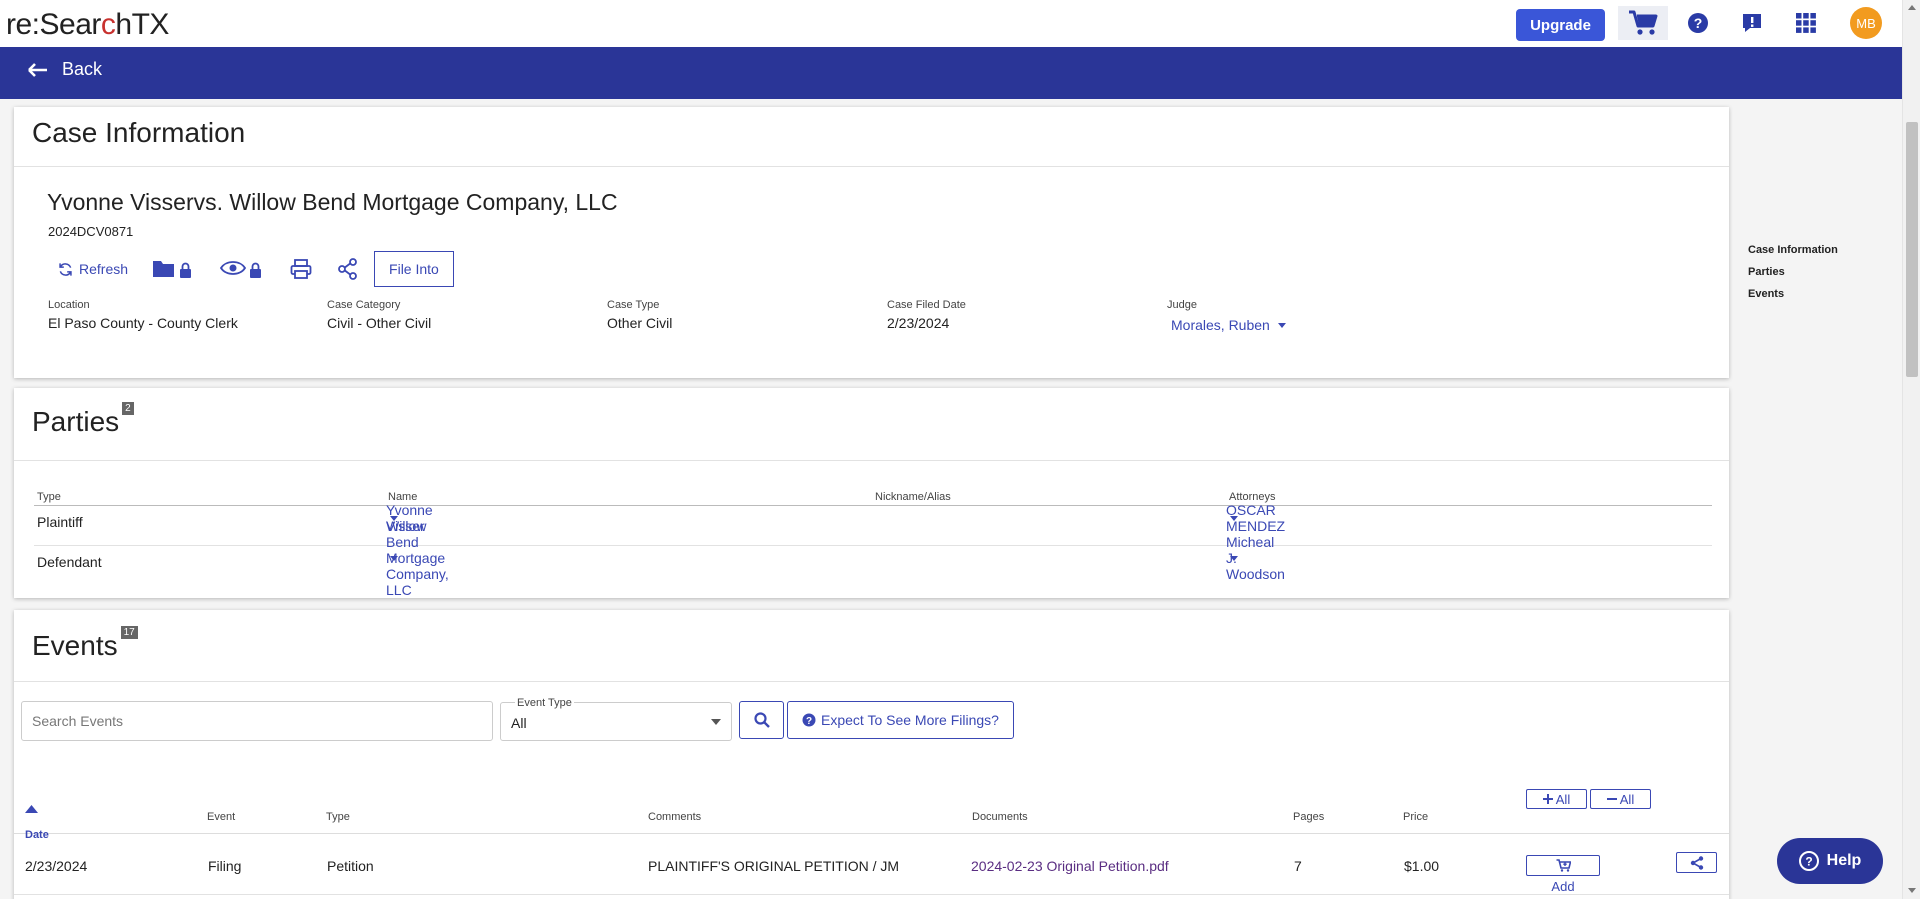 This screenshot has width=1920, height=899. What do you see at coordinates (951, 73) in the screenshot?
I see `back-bar: Back` at bounding box center [951, 73].